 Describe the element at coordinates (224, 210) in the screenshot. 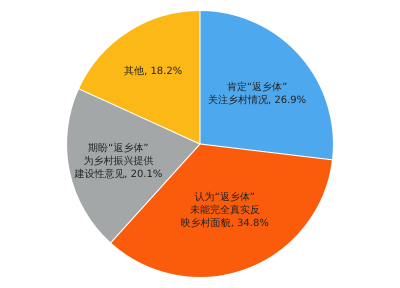

I see `slice-label: 认为“返乡体”未能完全真实反映乡村面貌, 34.8%` at that location.